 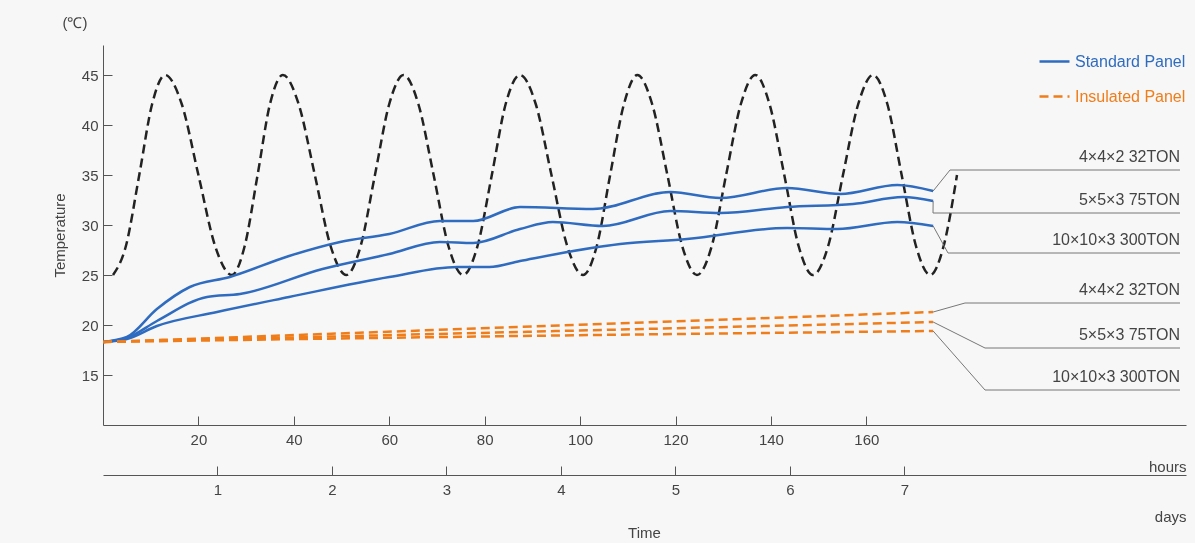 What do you see at coordinates (1170, 516) in the screenshot?
I see `x2-axis-title: days` at bounding box center [1170, 516].